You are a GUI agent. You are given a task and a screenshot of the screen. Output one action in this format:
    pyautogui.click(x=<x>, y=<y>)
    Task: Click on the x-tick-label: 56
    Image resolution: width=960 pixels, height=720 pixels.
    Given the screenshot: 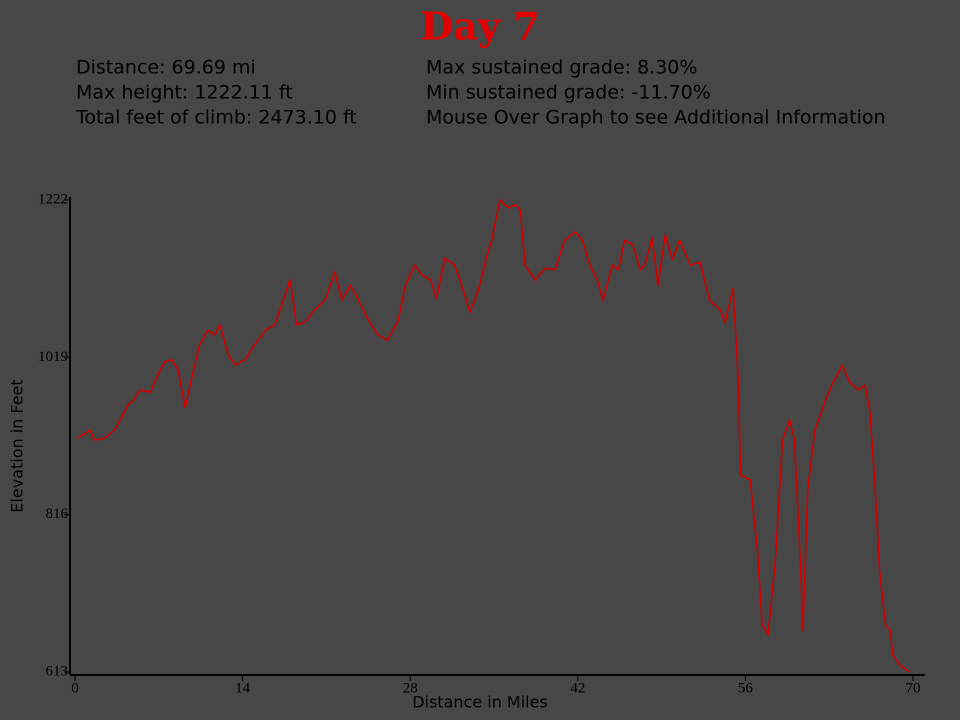 What is the action you would take?
    pyautogui.click(x=746, y=688)
    